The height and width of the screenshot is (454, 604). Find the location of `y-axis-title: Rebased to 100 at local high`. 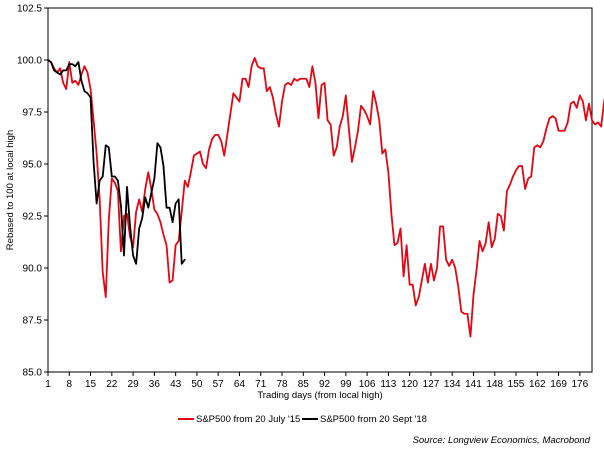

y-axis-title: Rebased to 100 at local high is located at coordinates (10, 190).